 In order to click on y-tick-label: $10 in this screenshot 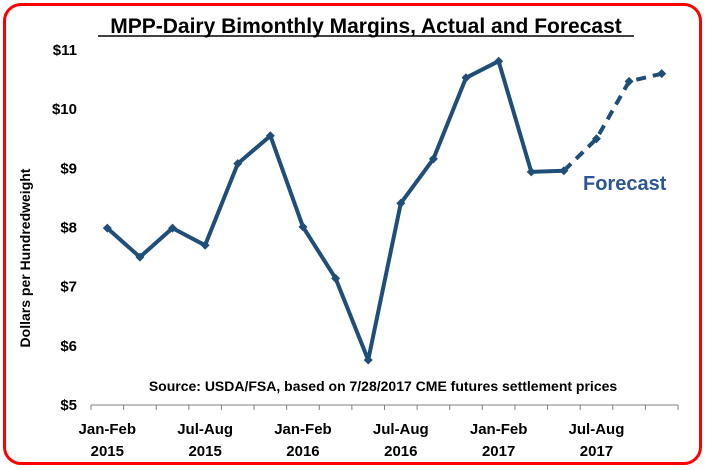, I will do `click(64, 109)`.